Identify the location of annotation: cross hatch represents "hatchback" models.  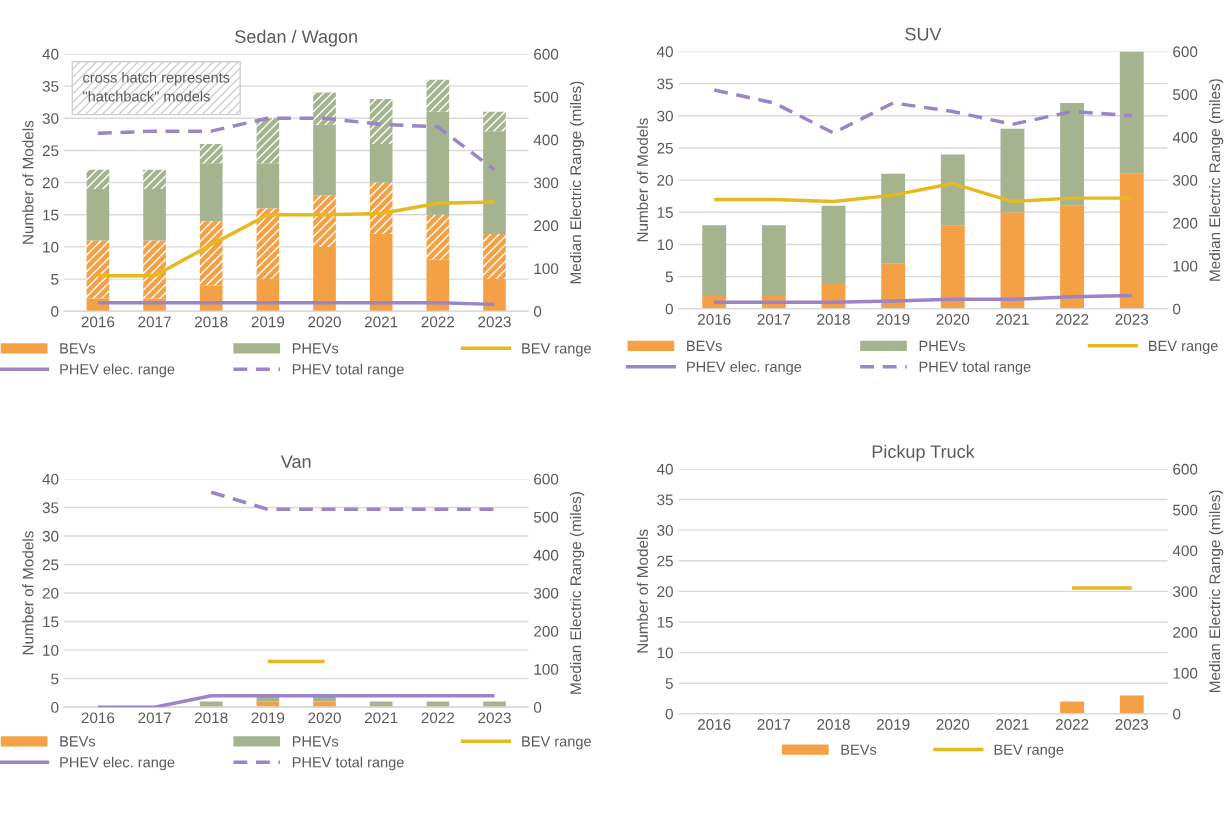
(156, 86).